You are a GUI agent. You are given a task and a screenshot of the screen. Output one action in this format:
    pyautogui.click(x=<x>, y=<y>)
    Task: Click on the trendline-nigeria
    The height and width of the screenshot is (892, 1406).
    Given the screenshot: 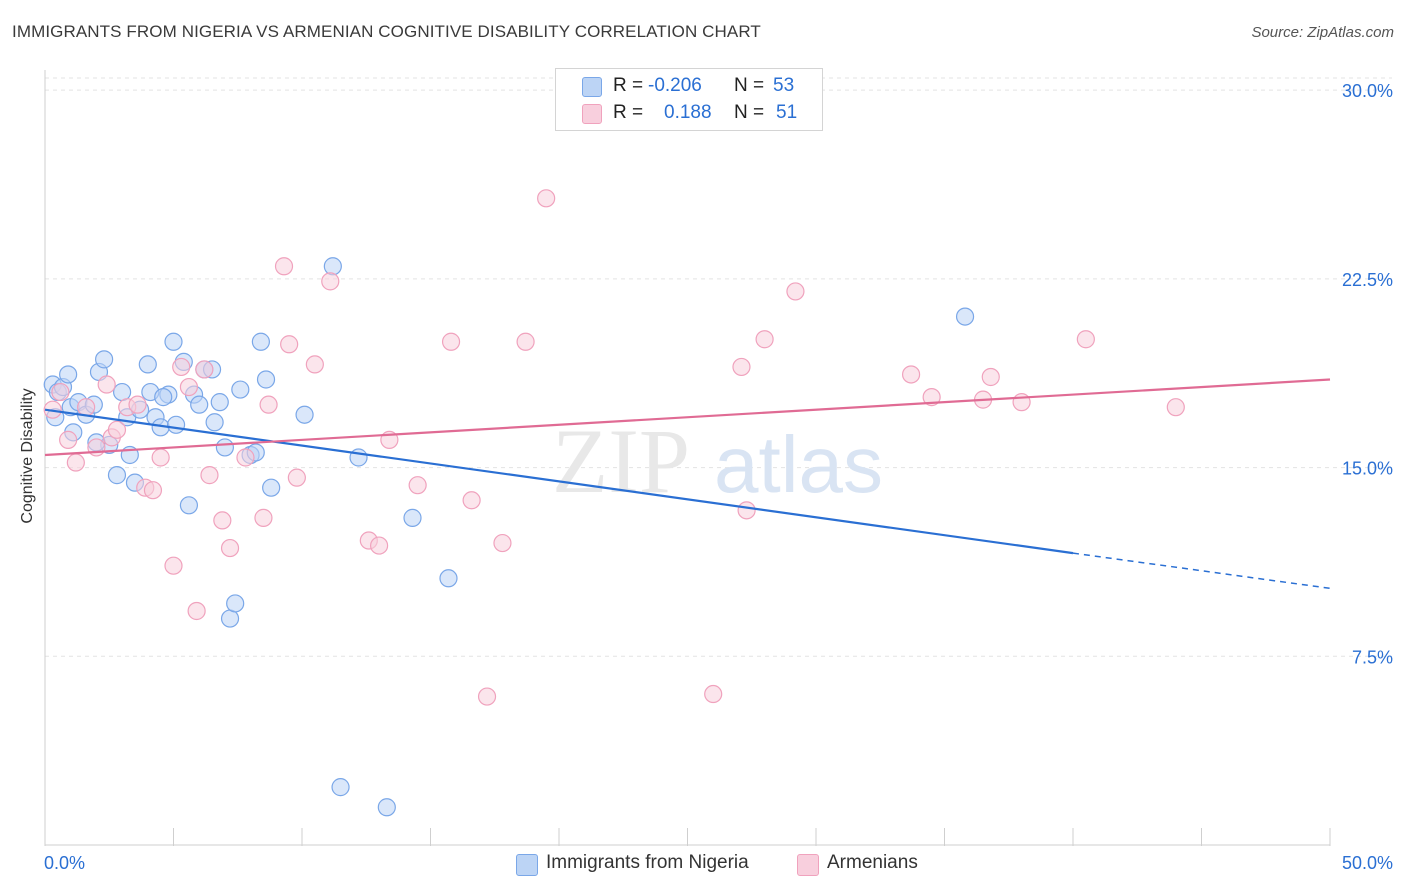 What is the action you would take?
    pyautogui.click(x=559, y=481)
    